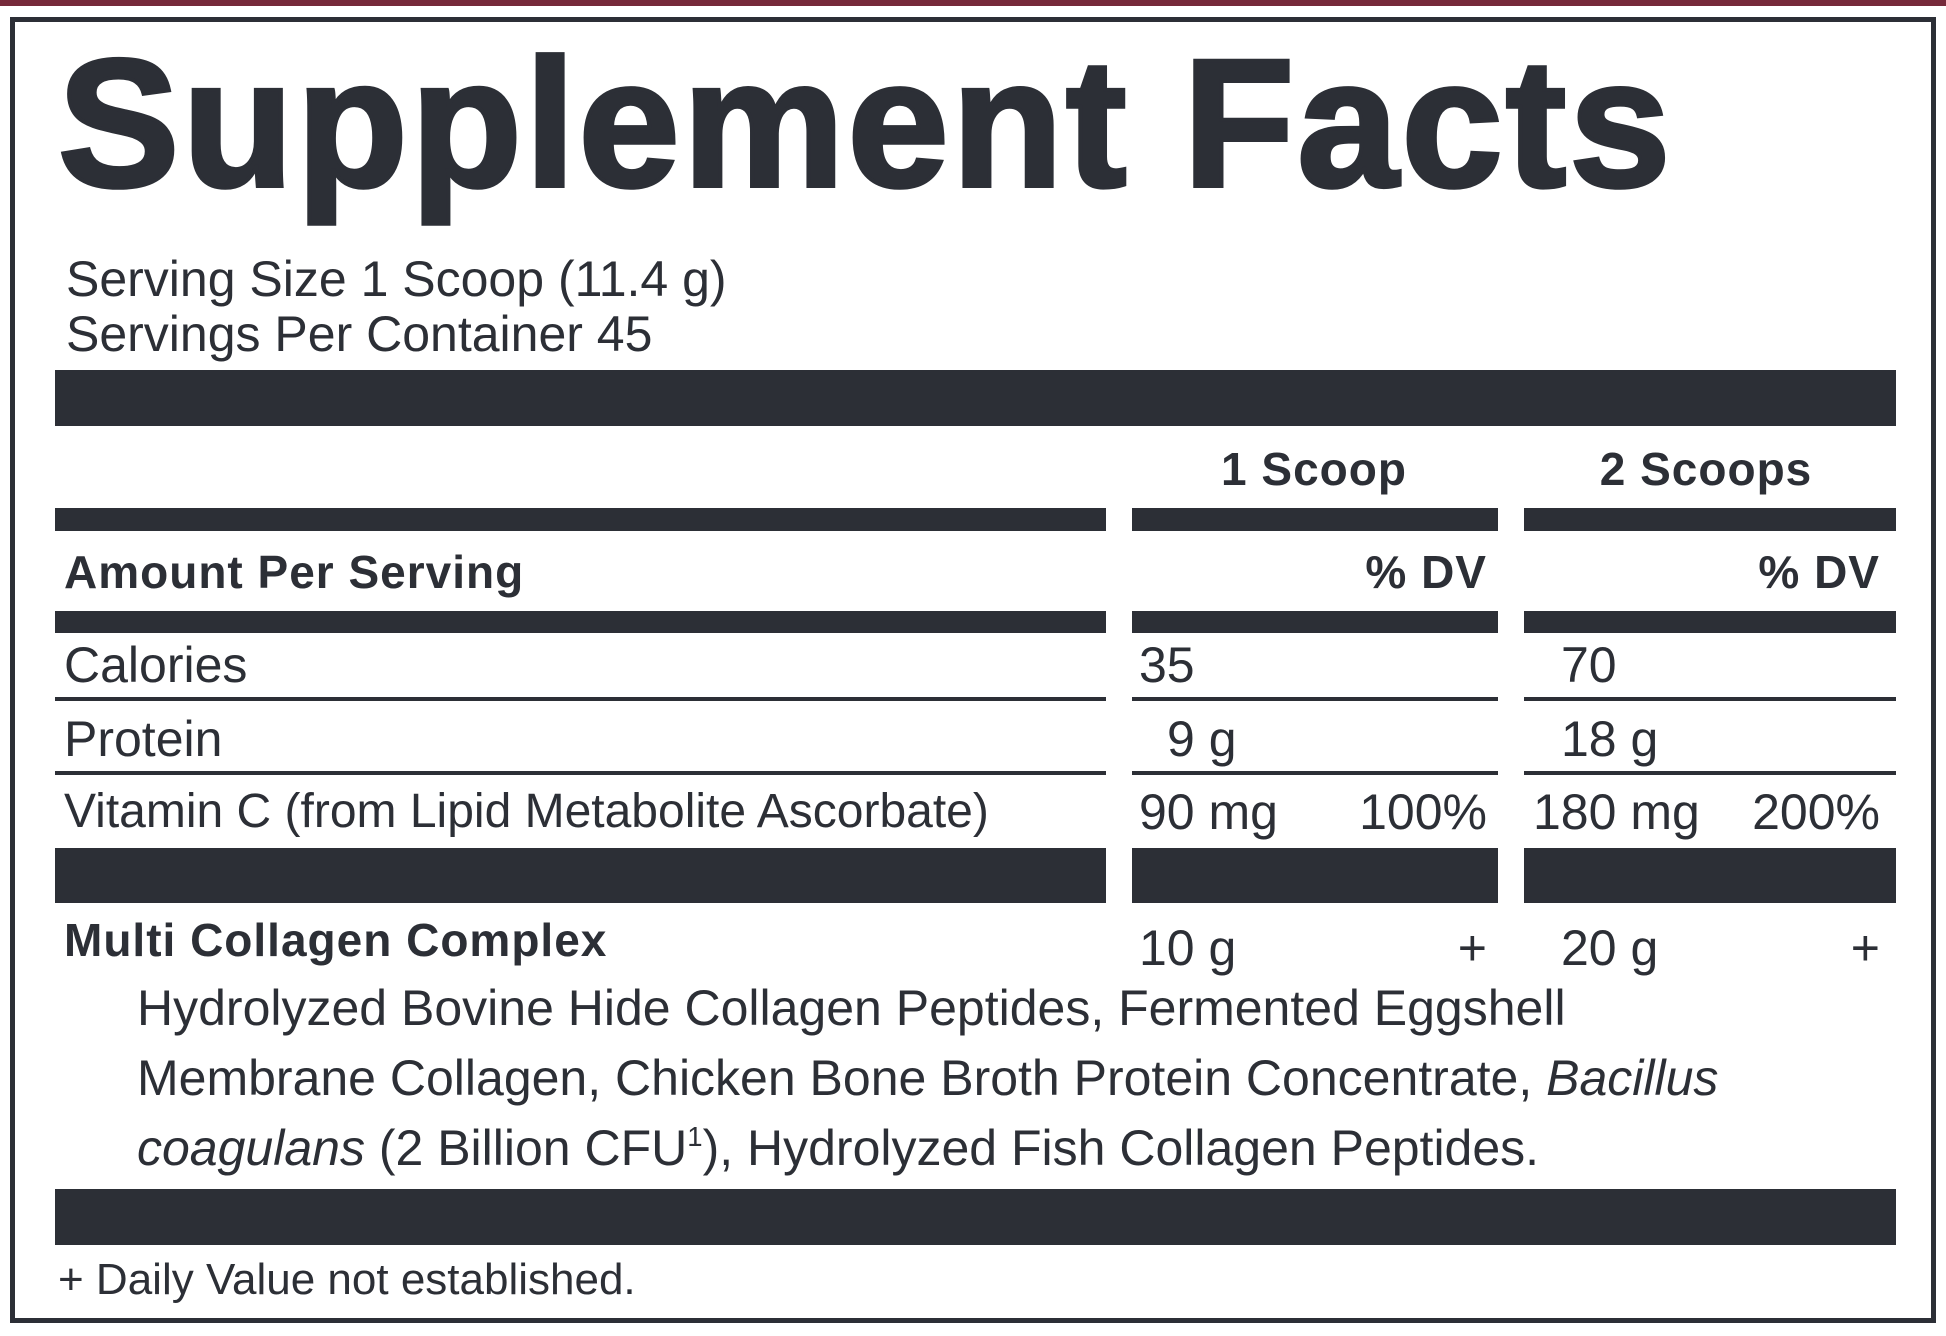 The width and height of the screenshot is (1946, 1336). What do you see at coordinates (251, 1148) in the screenshot?
I see `ingredients-italic: coagulans` at bounding box center [251, 1148].